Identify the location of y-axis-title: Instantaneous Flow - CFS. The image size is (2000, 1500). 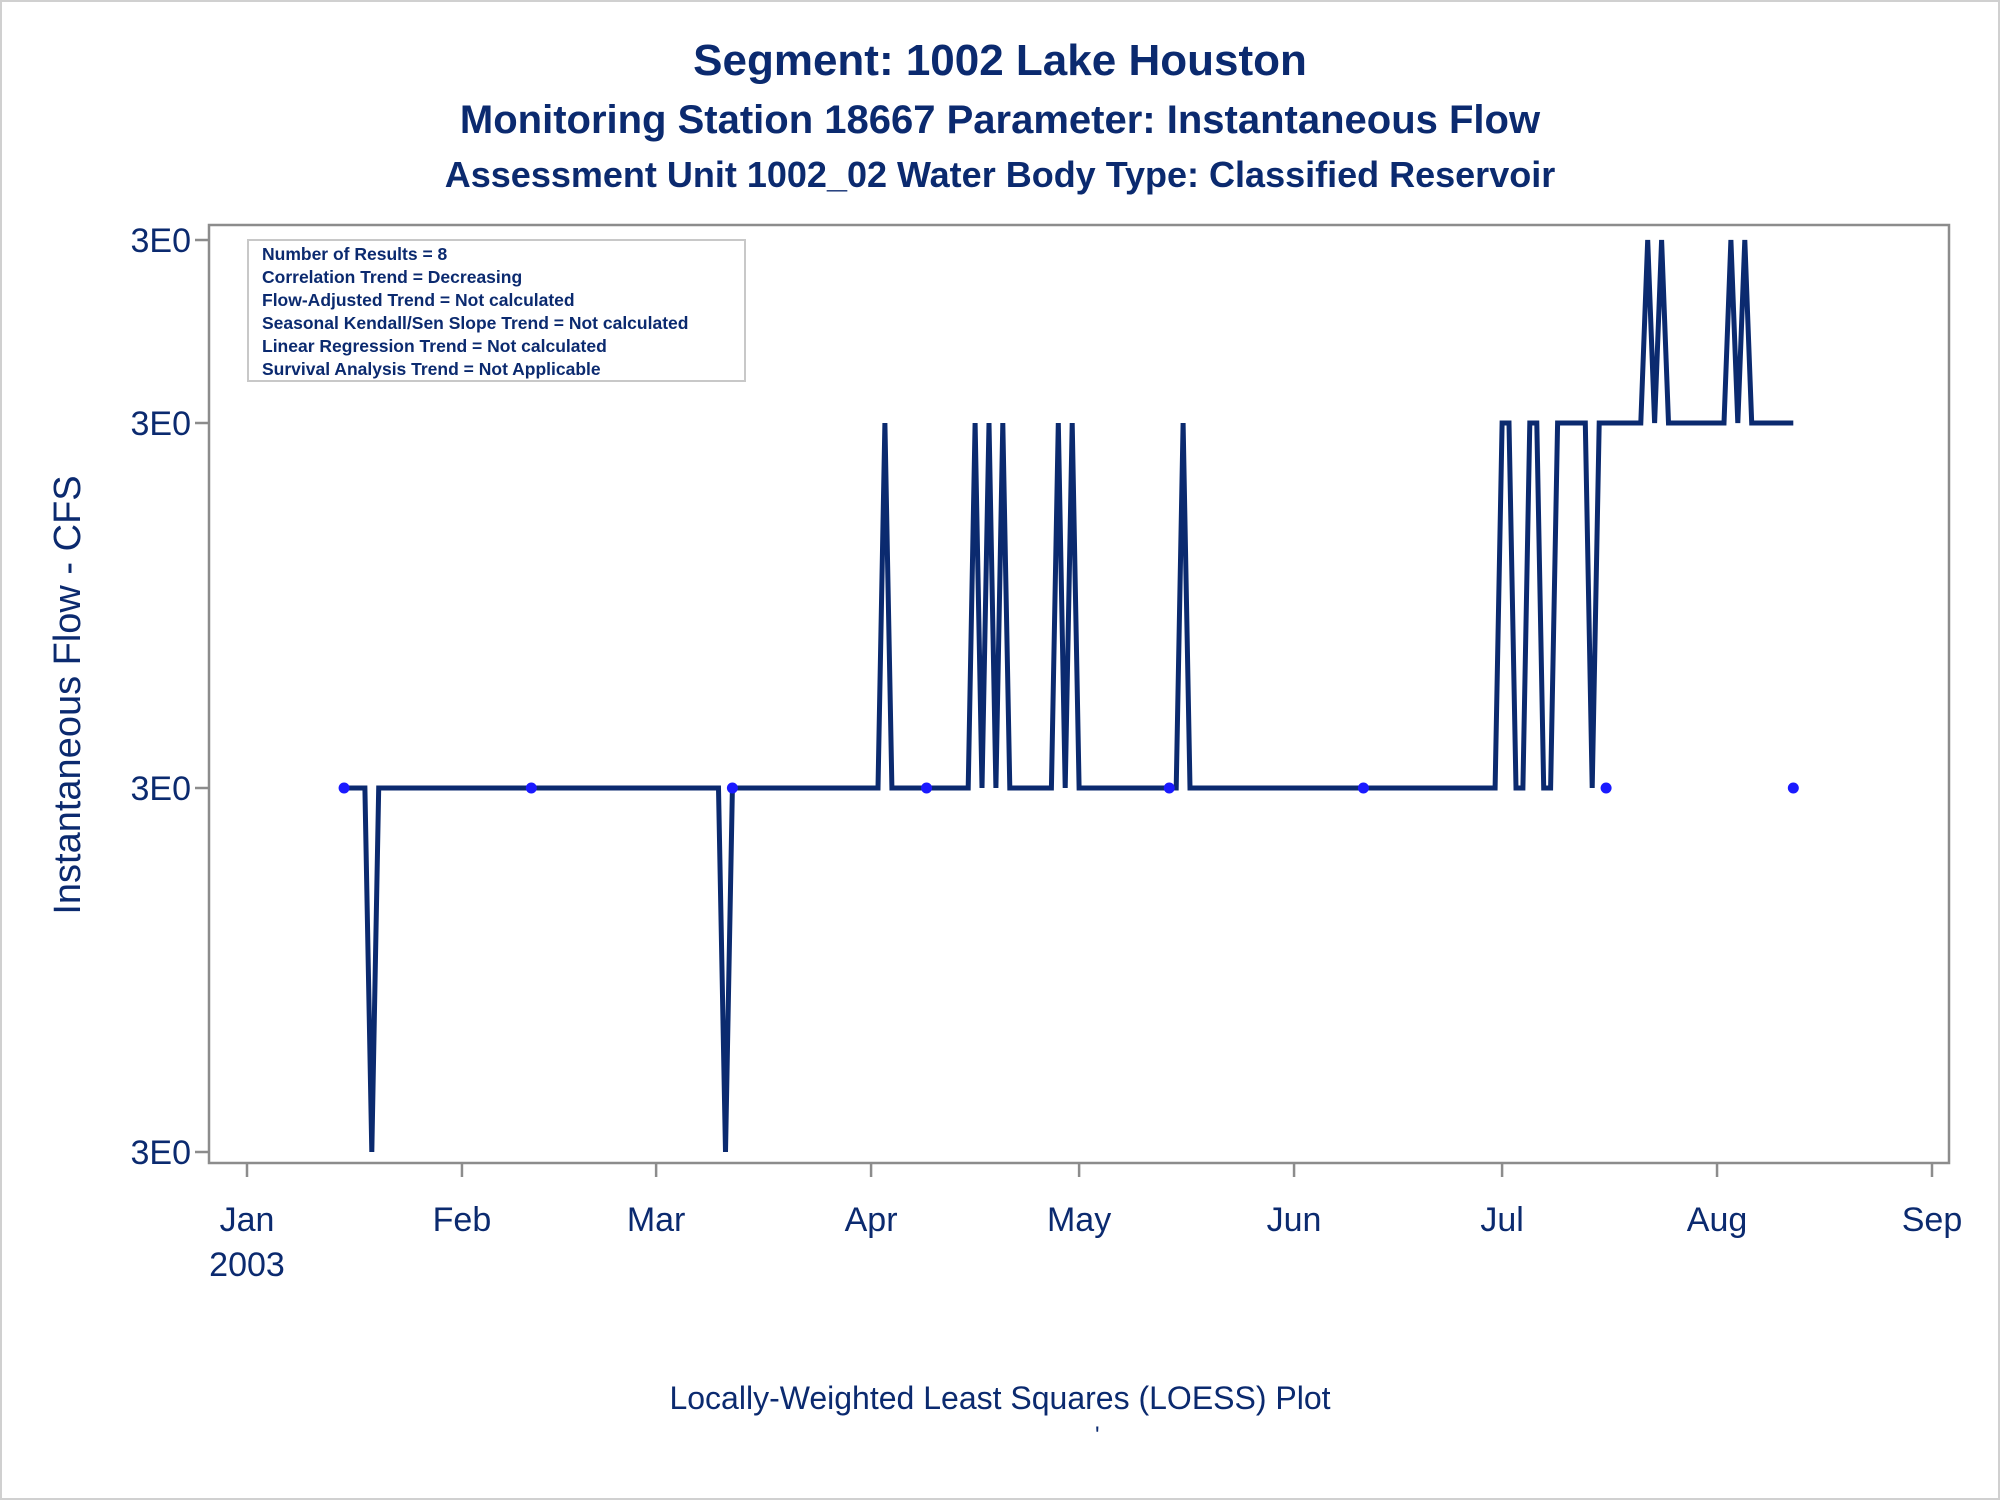
(68, 694).